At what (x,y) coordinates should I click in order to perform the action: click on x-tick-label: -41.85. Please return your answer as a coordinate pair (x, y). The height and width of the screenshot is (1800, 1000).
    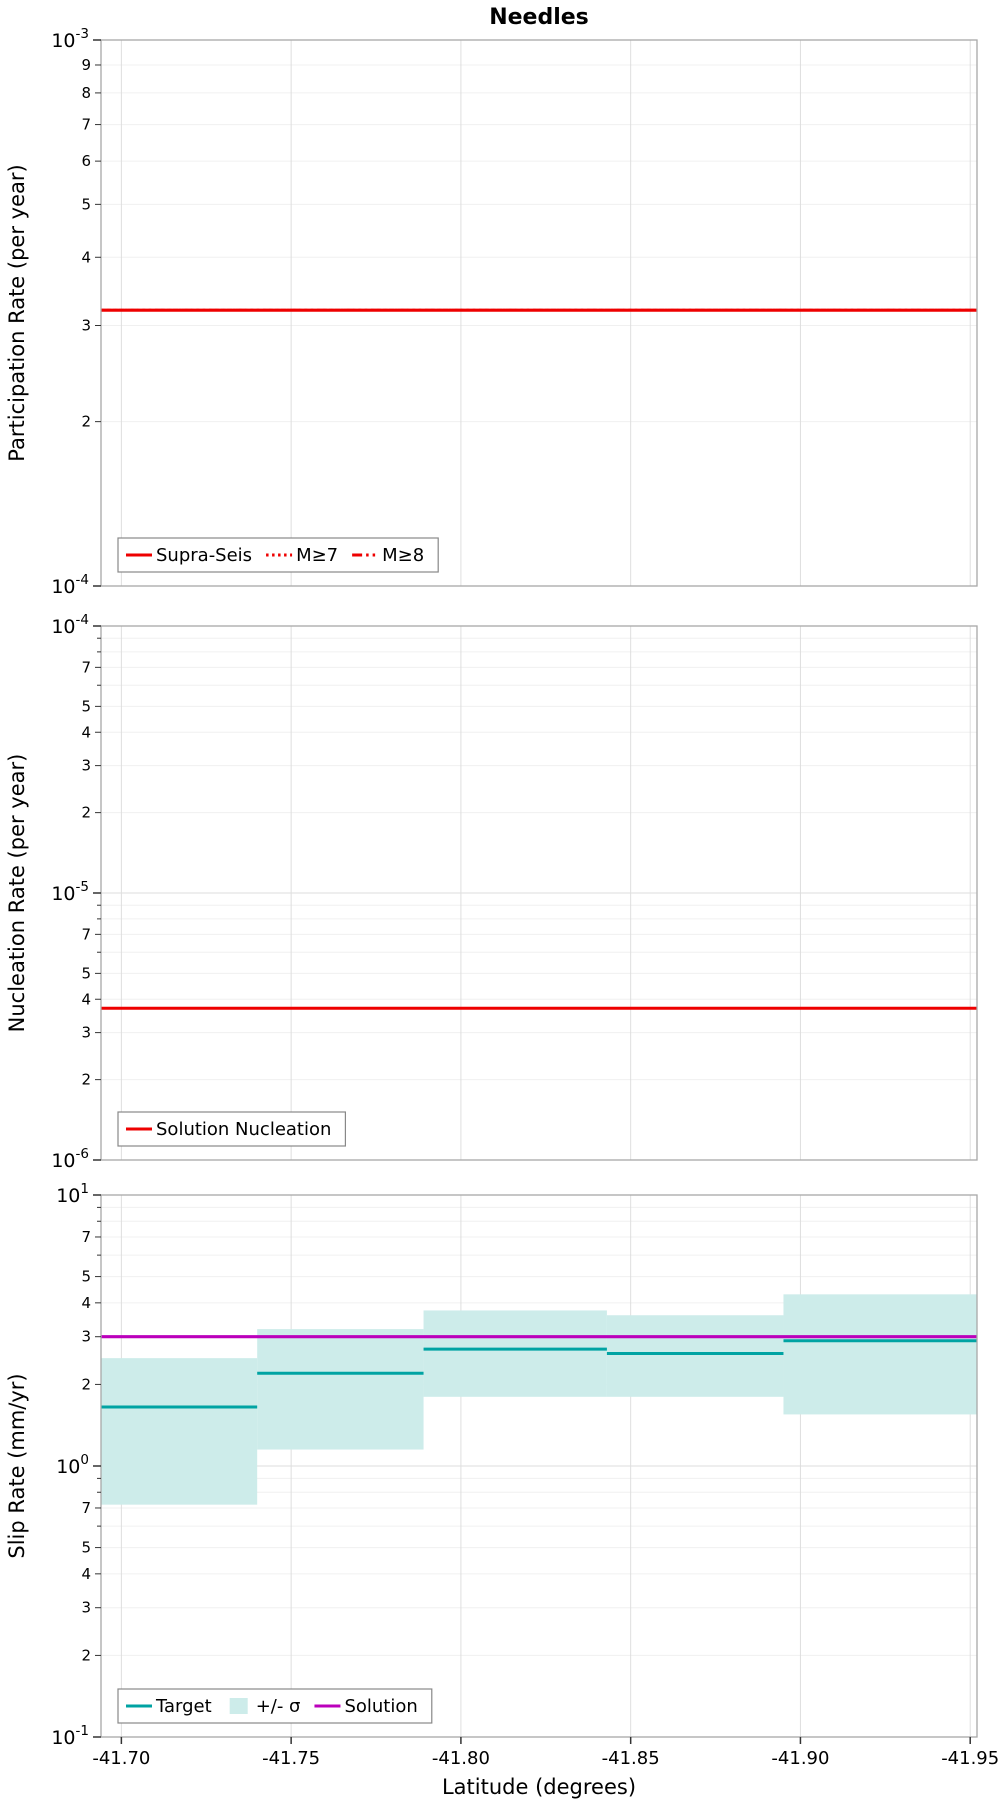
    Looking at the image, I should click on (631, 1758).